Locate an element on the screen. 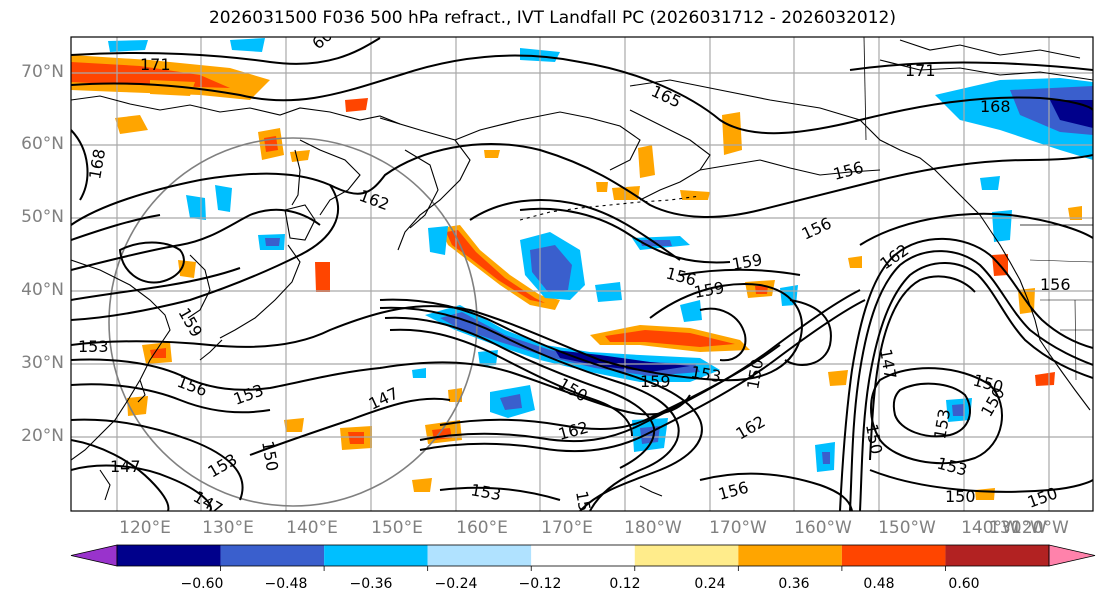 The width and height of the screenshot is (1105, 604). coast-china is located at coordinates (121, 360).